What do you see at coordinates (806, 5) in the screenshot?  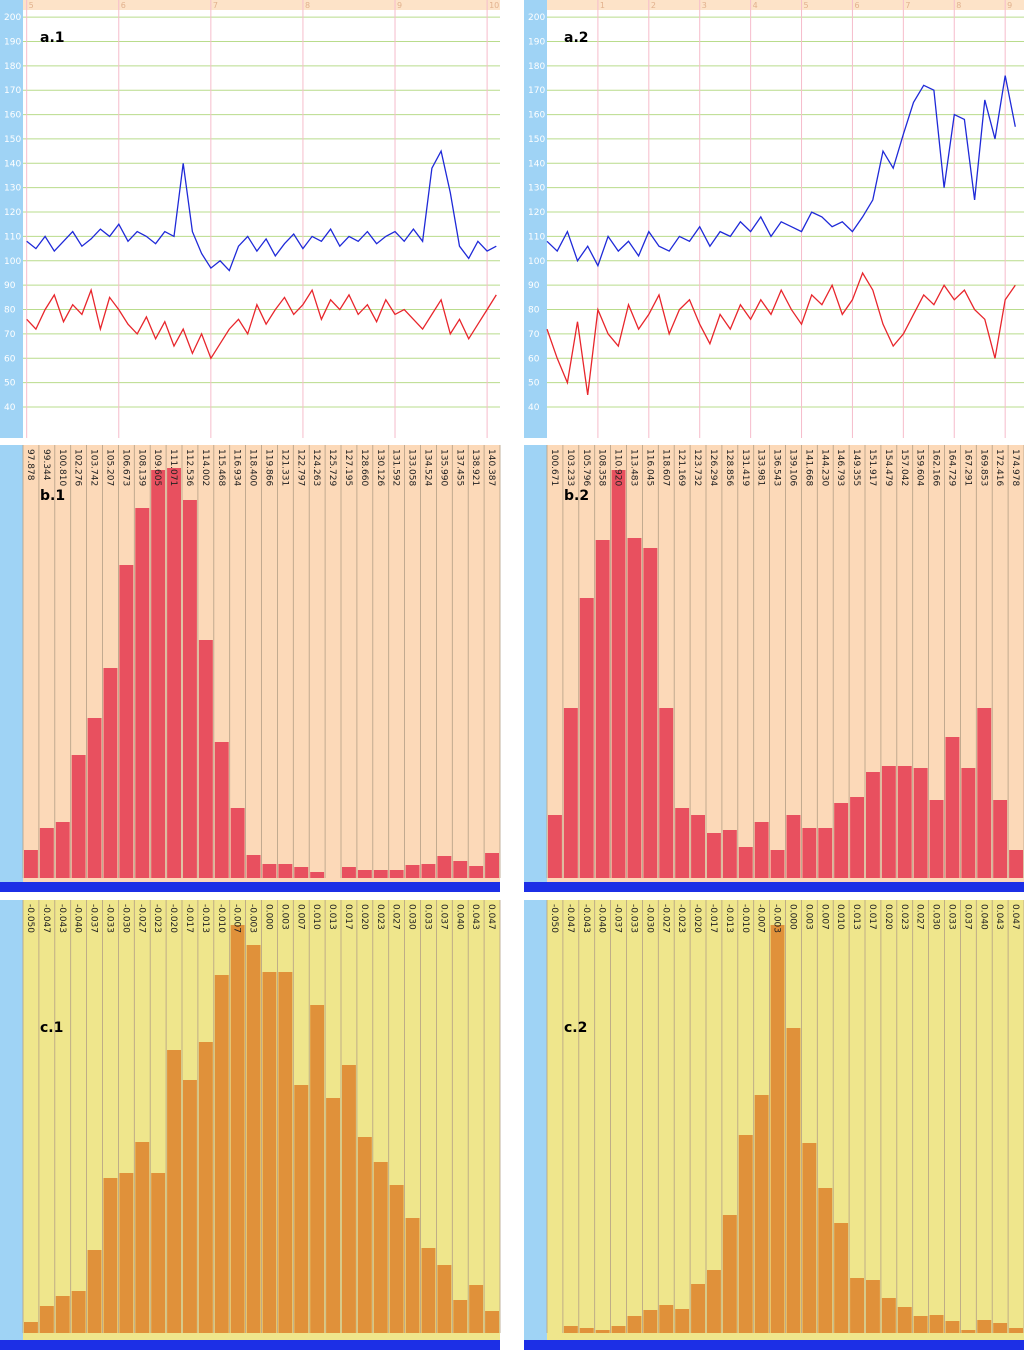 I see `x-tick-label: 5` at bounding box center [806, 5].